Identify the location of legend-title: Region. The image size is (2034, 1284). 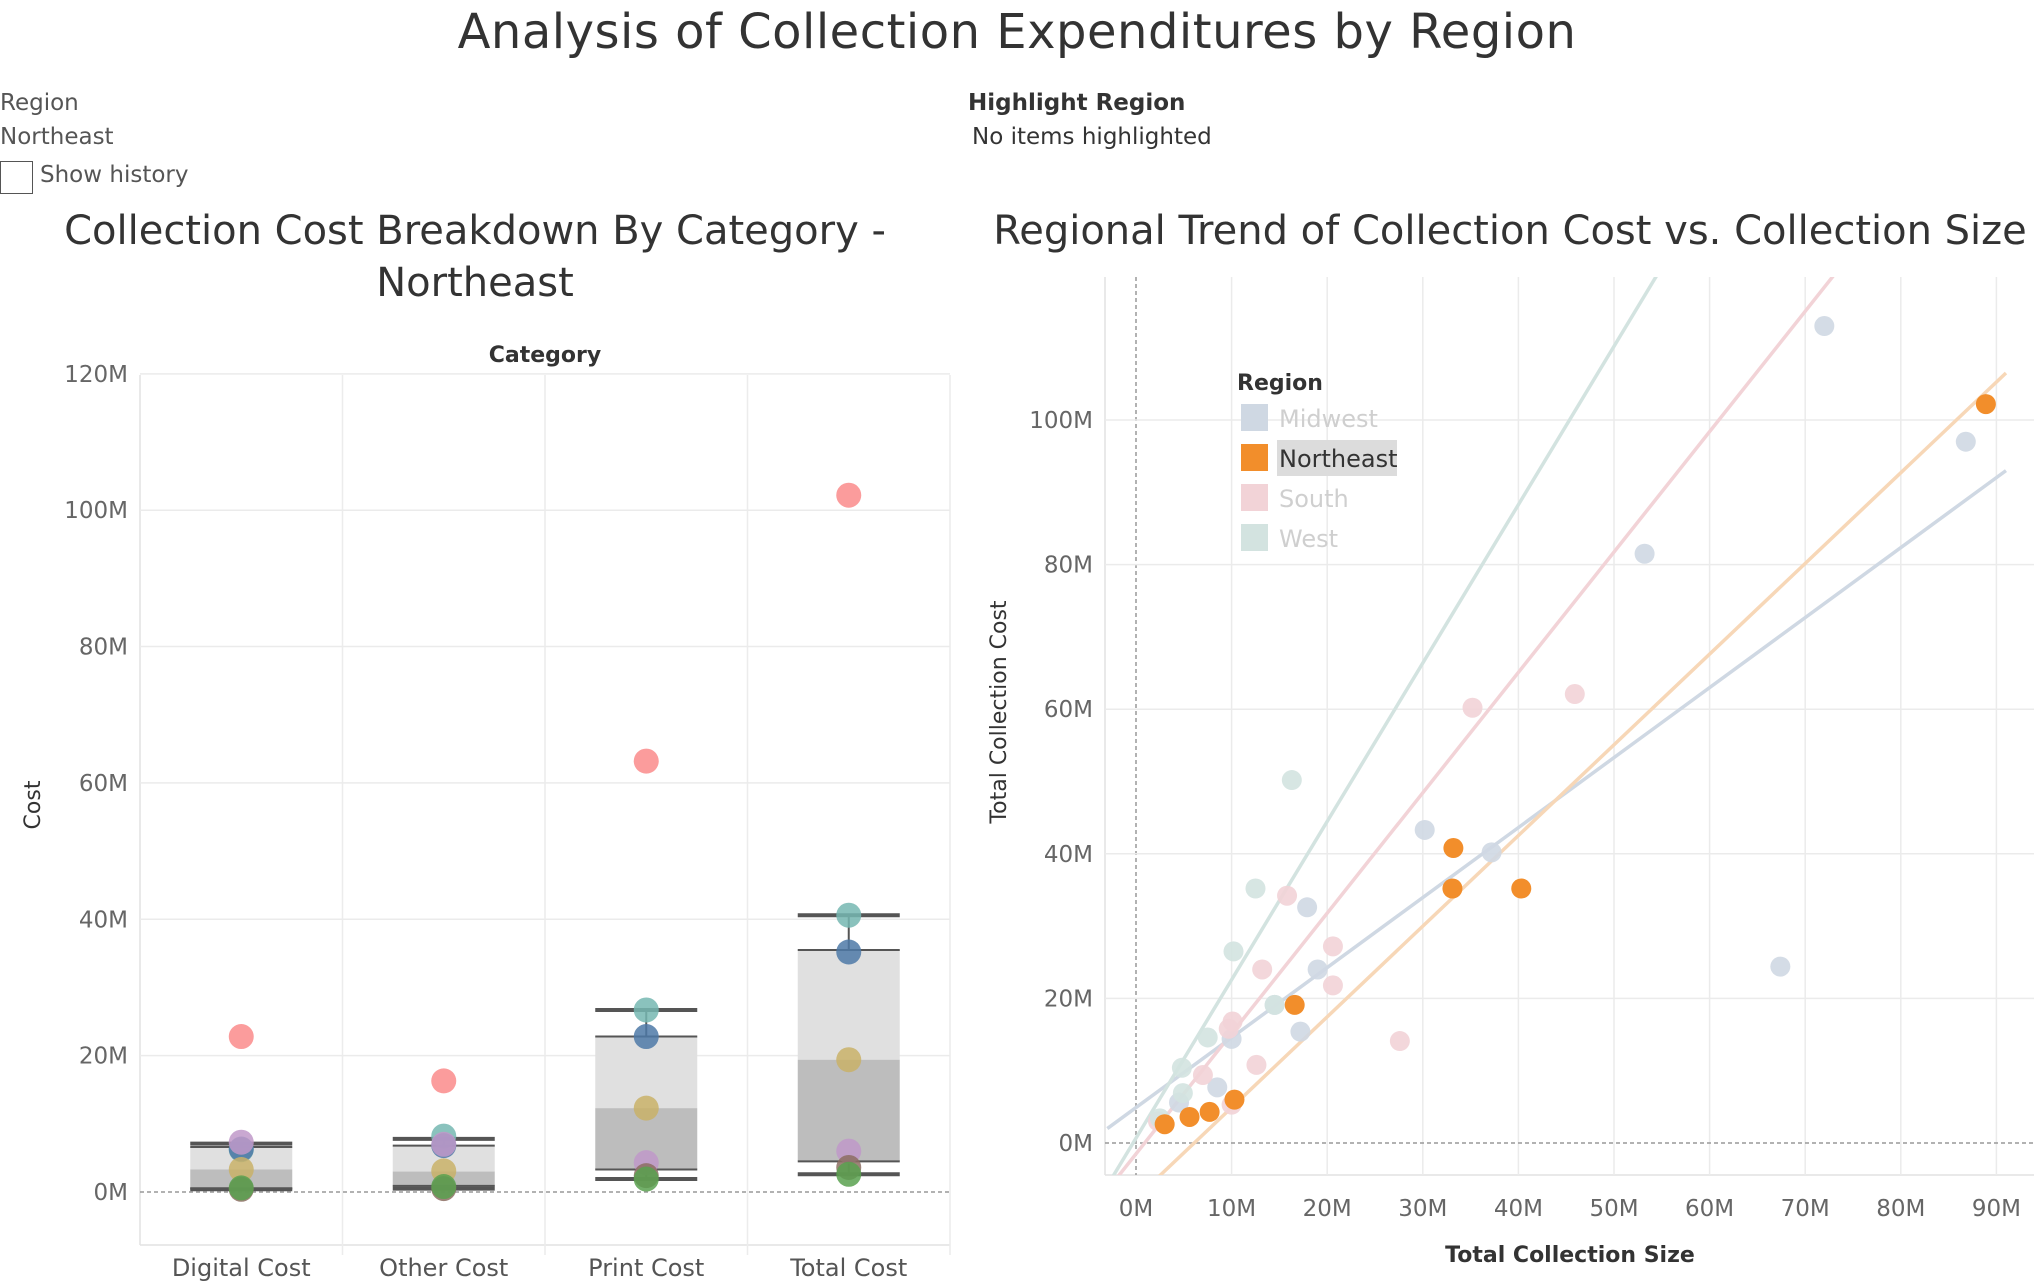
(1280, 383).